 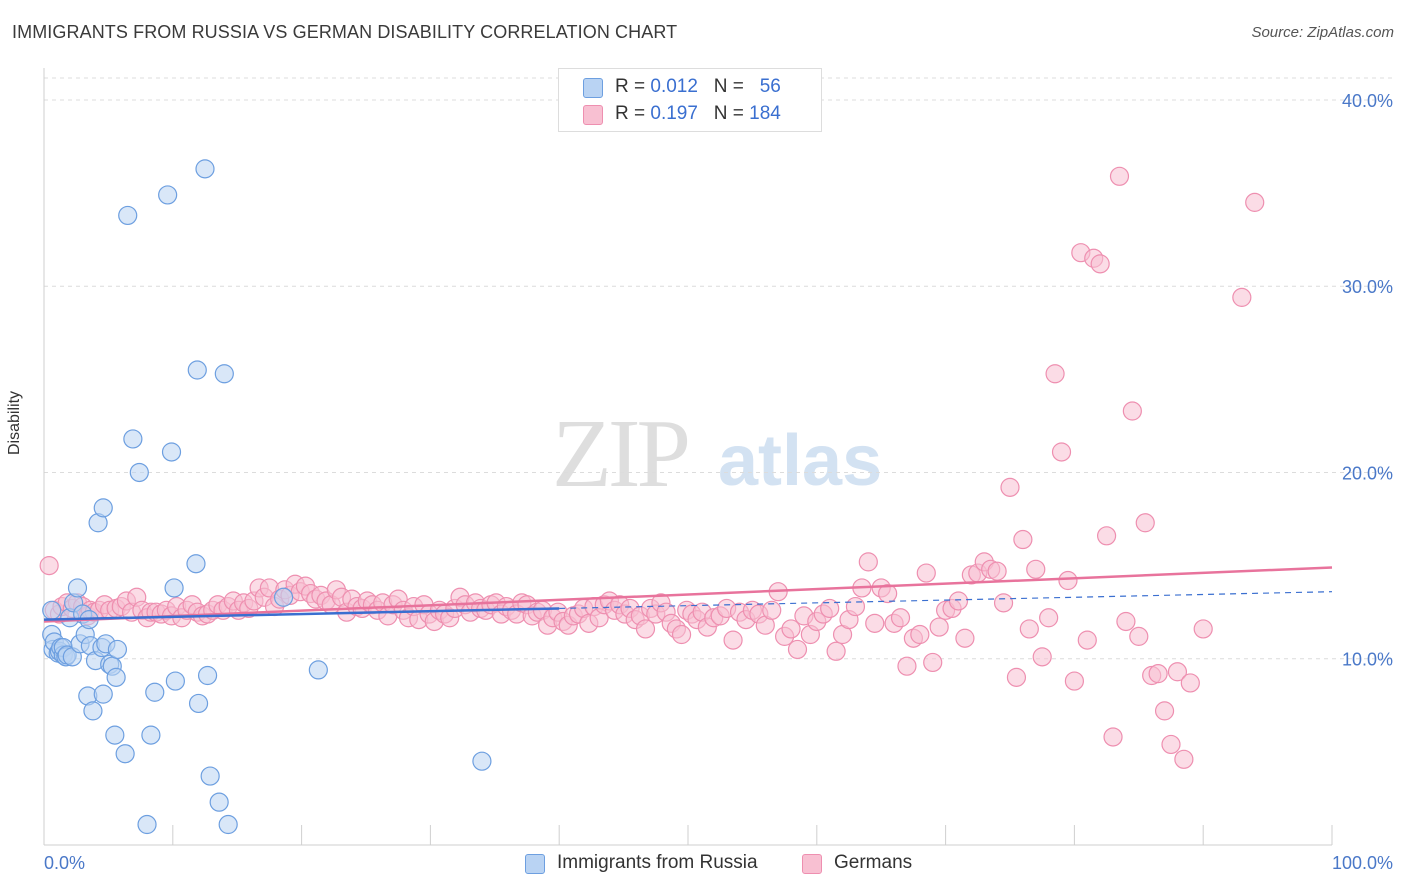 I want to click on watermark-atlas: atlas, so click(x=800, y=461).